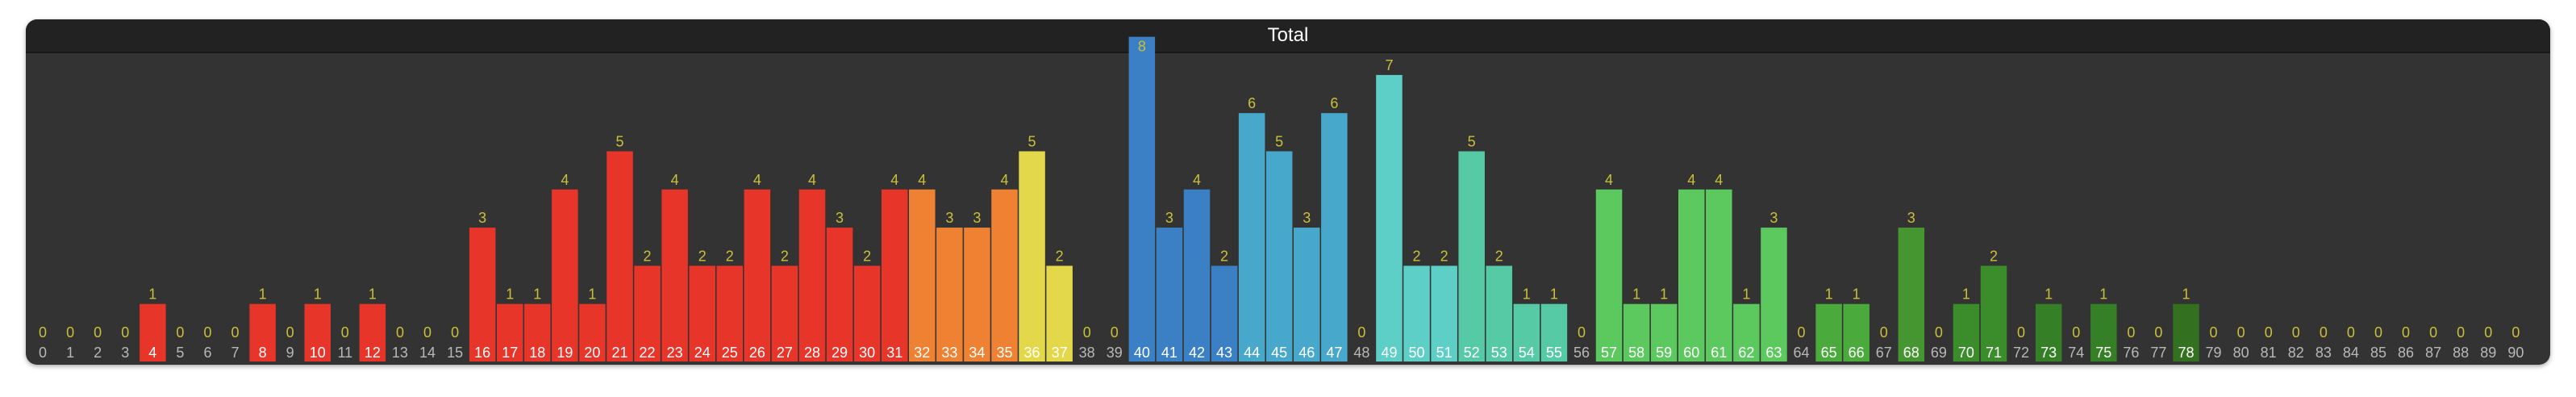 The height and width of the screenshot is (397, 2576). Describe the element at coordinates (1609, 180) in the screenshot. I see `value-label-57: 4` at that location.